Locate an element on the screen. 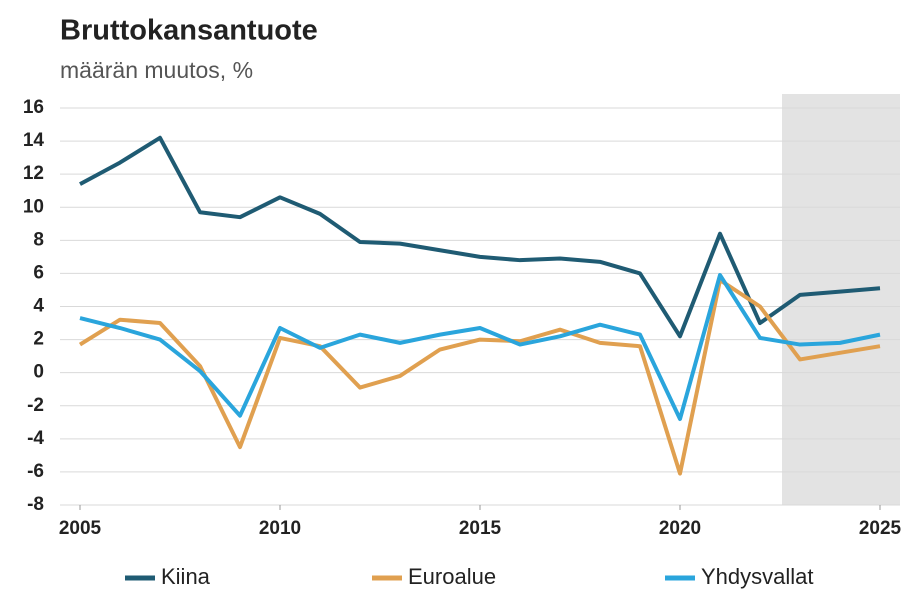  y-tick-label: 2 is located at coordinates (38, 339).